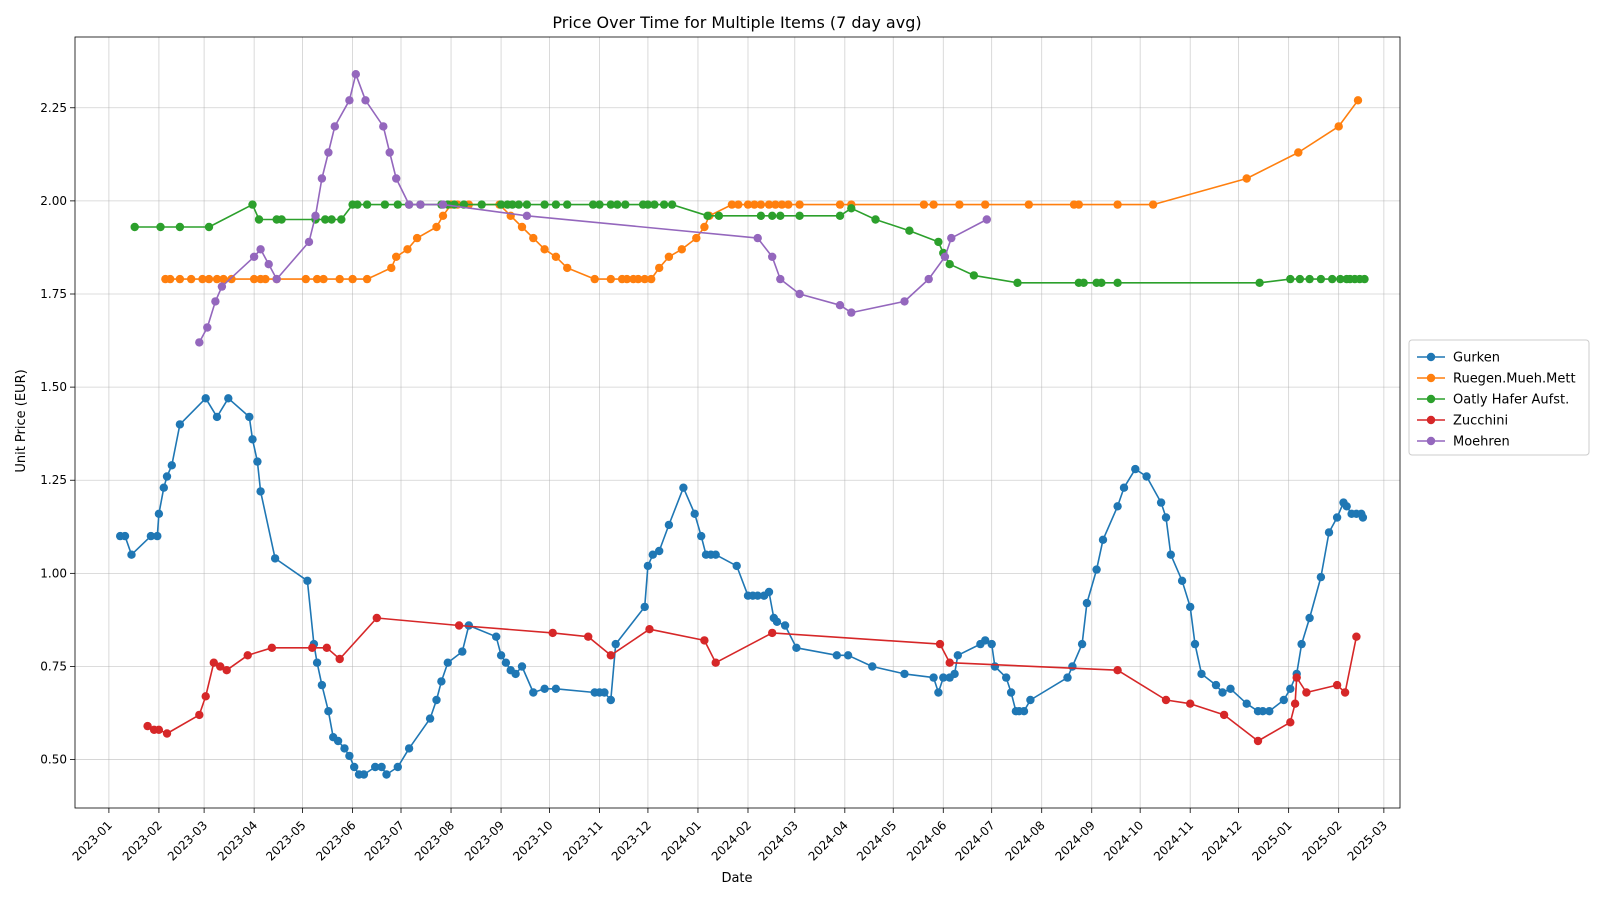 The width and height of the screenshot is (1600, 900). What do you see at coordinates (1511, 400) in the screenshot?
I see `legend-label: Oatly Hafer Aufst.` at bounding box center [1511, 400].